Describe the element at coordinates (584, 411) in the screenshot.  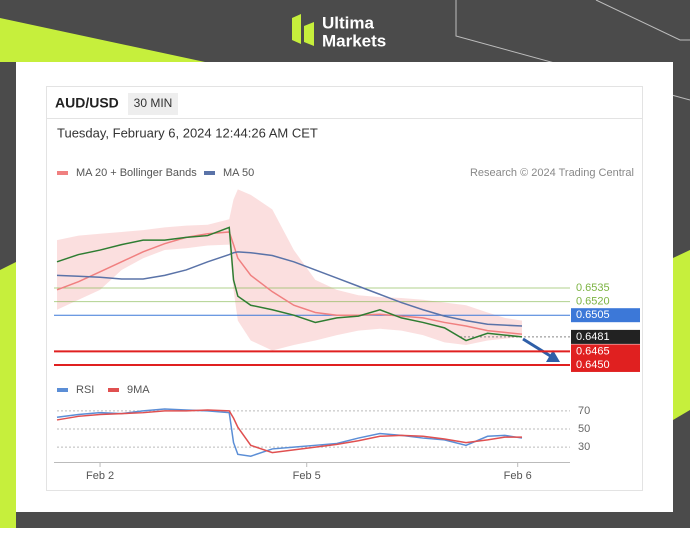
I see `y-tick-label: 70` at that location.